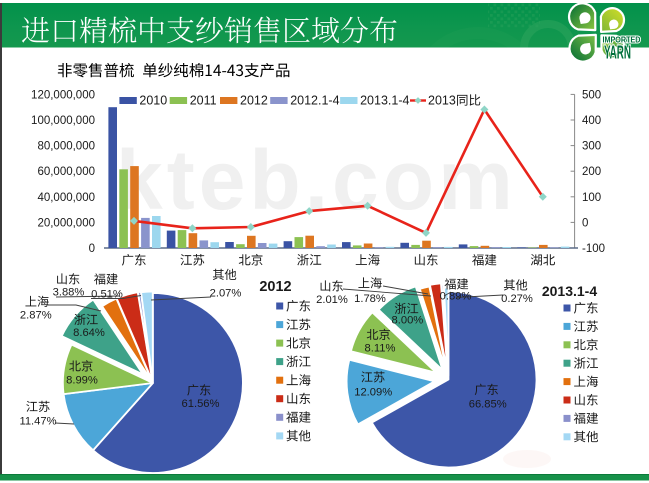 The image size is (649, 483). I want to click on svg-text: 120,000,000, so click(63, 95).